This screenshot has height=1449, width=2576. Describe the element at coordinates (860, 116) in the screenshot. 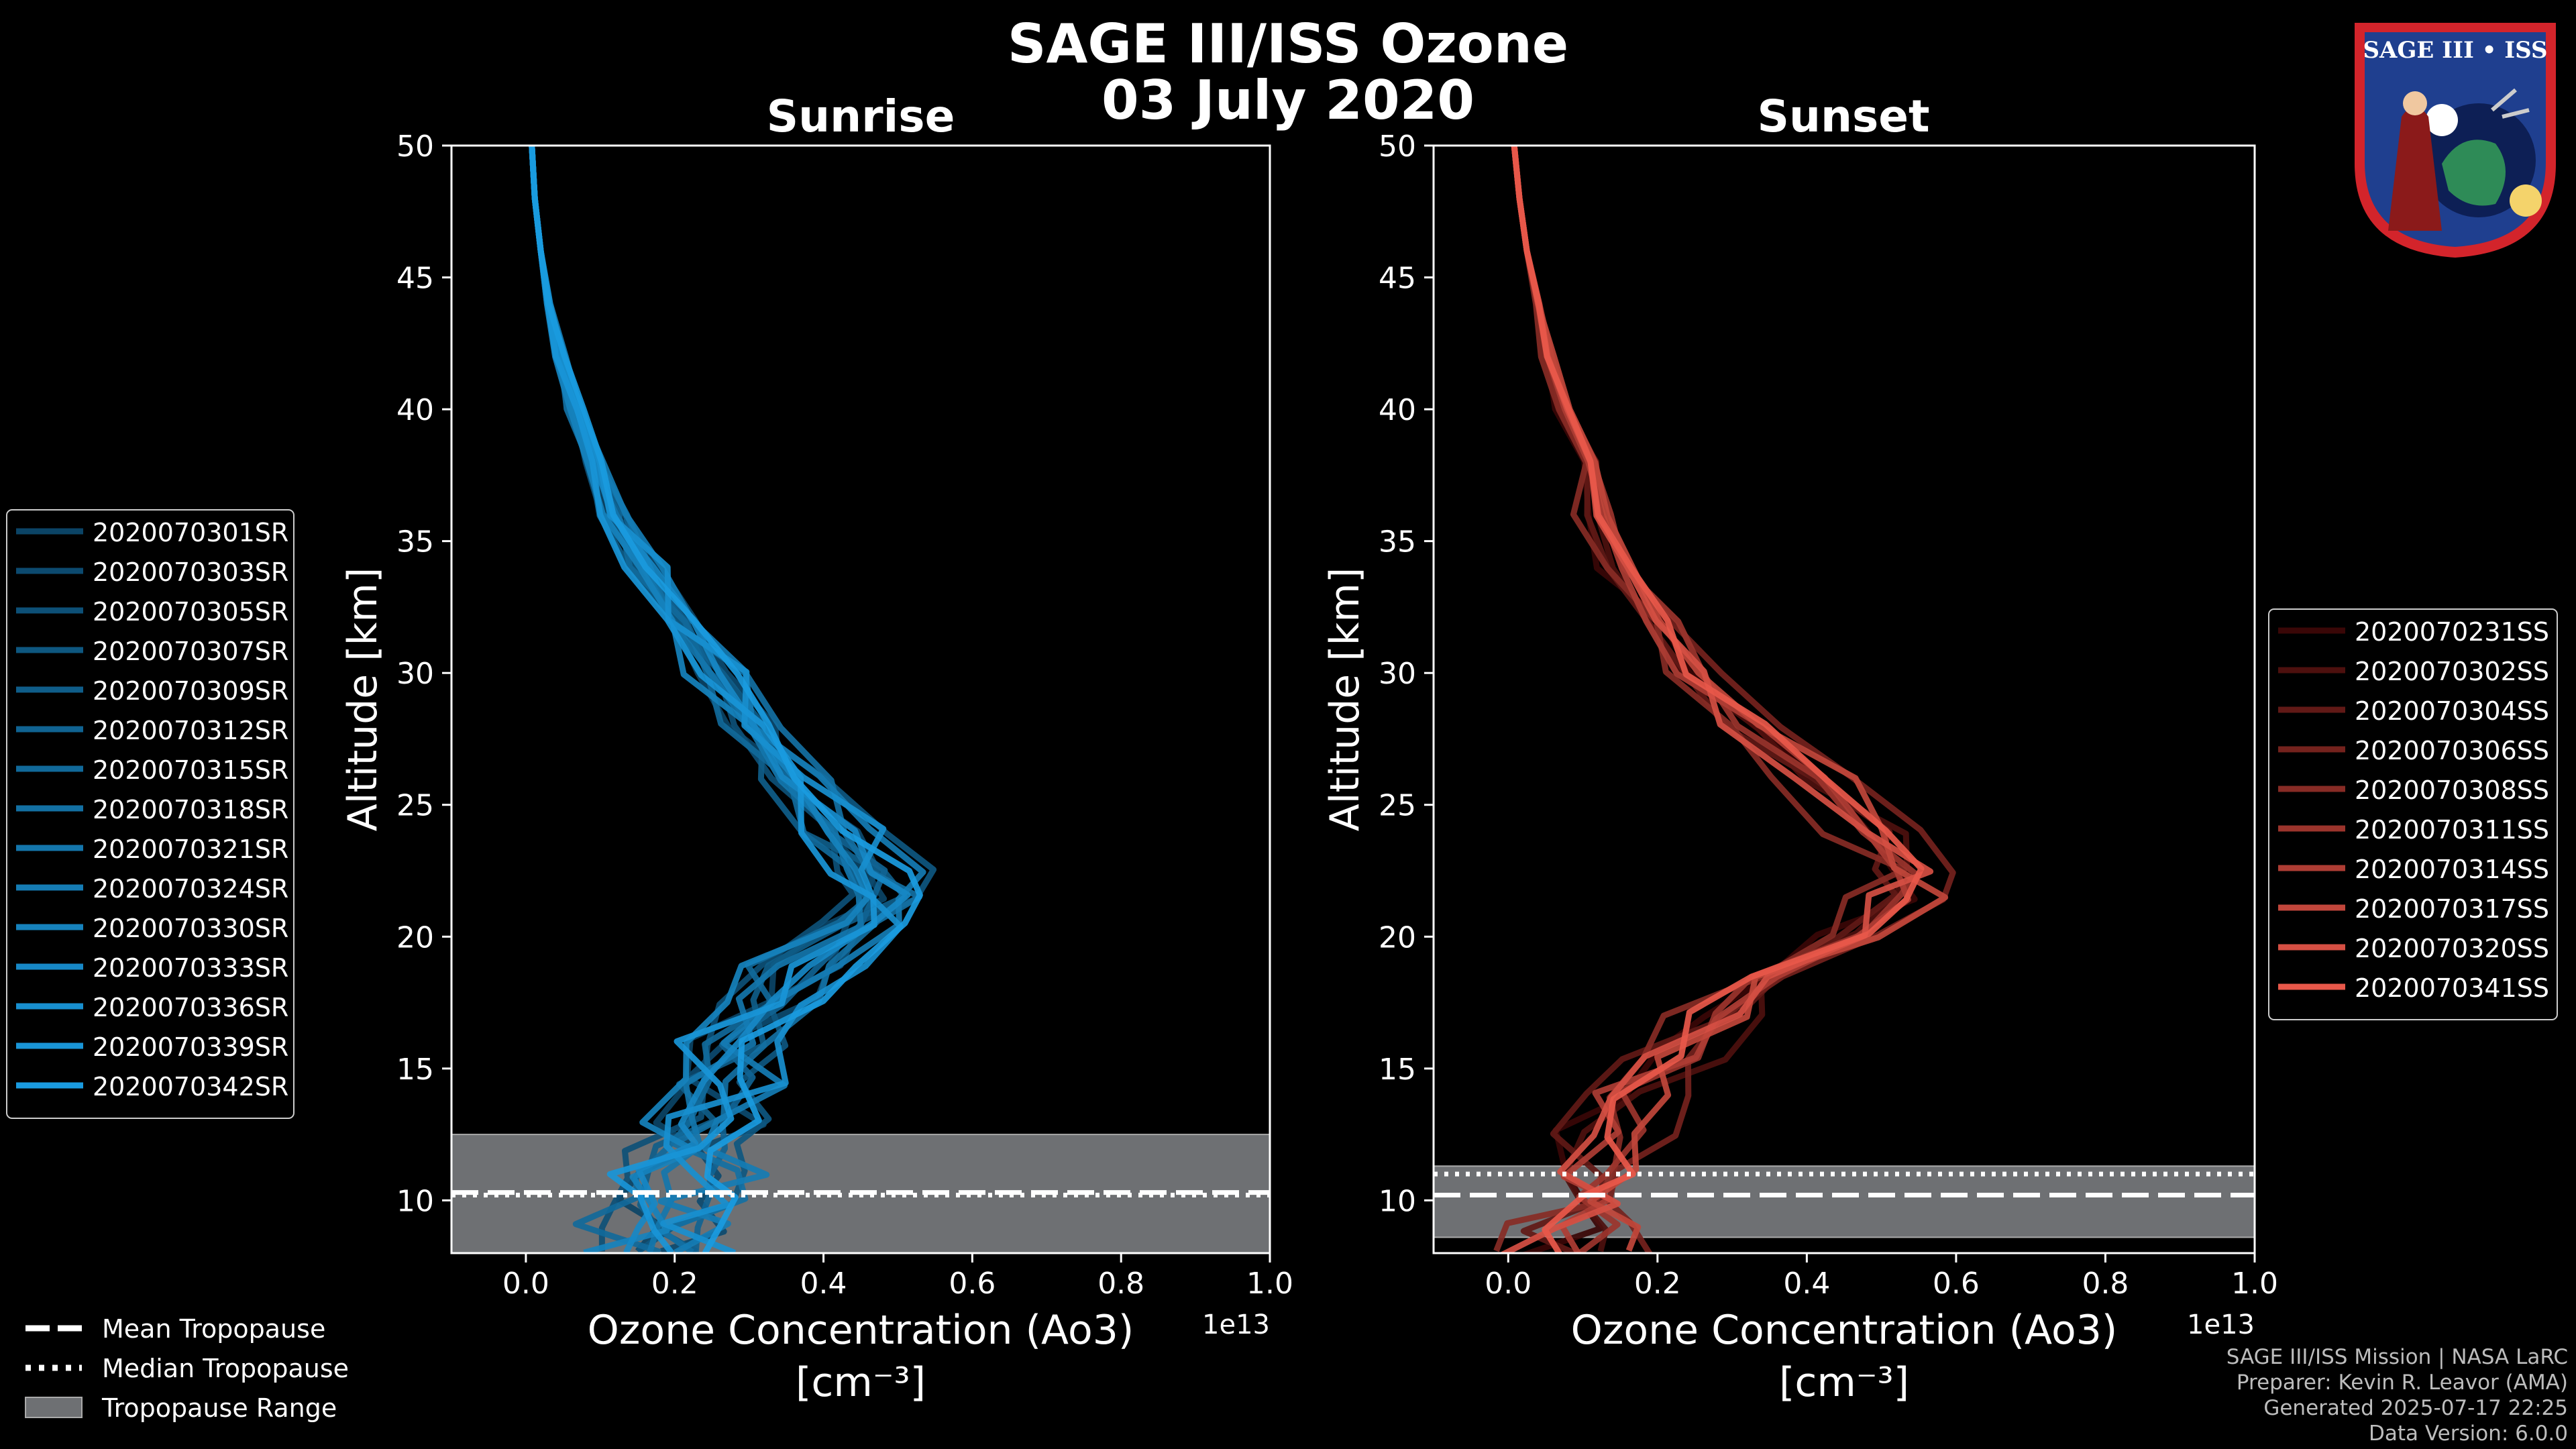

I see `panel-title-sunrise: Sunrise` at that location.